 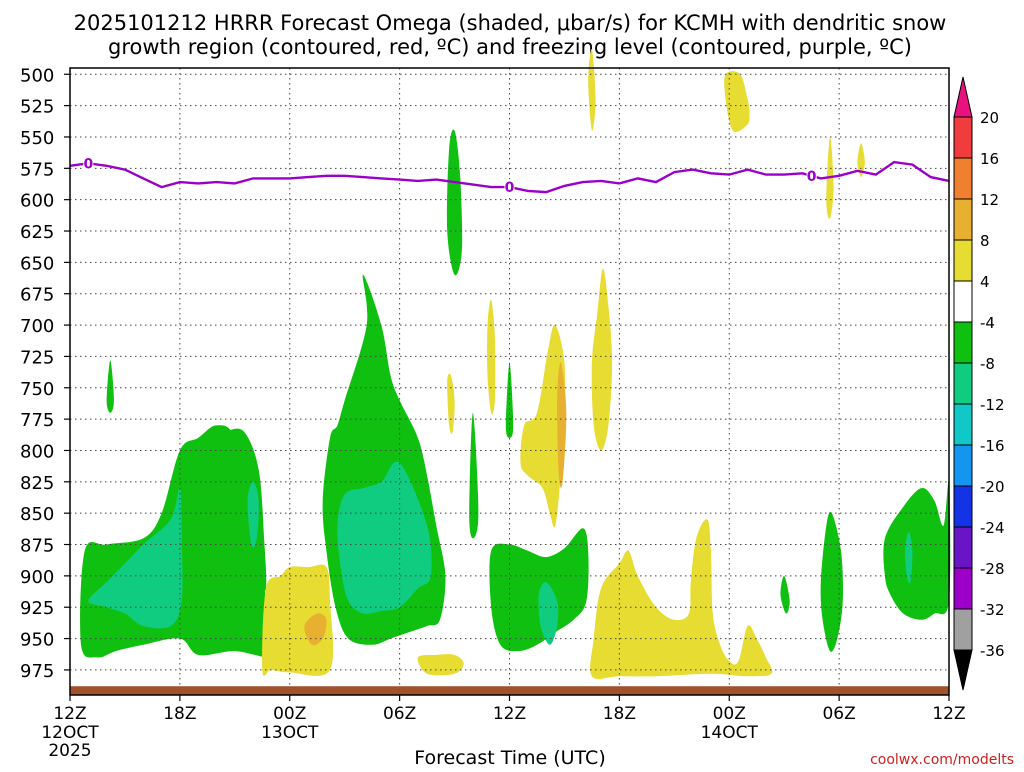 What do you see at coordinates (992, 651) in the screenshot?
I see `colorbar-label-13: -36` at bounding box center [992, 651].